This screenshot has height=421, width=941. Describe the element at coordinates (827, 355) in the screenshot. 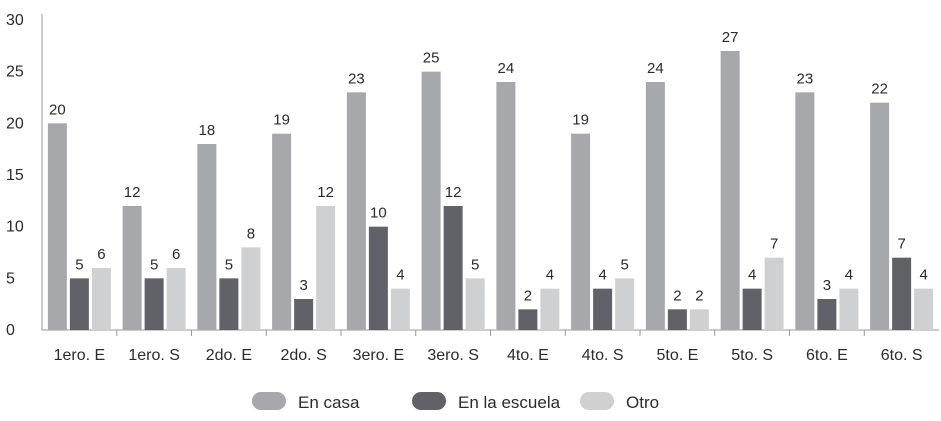

I see `x-tick-label: 6to. E` at that location.